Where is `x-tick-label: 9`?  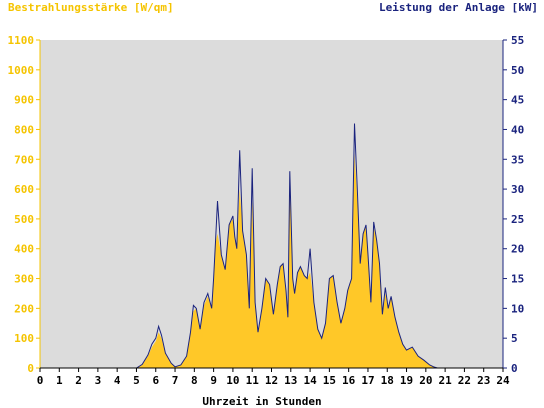 x-tick-label: 9 is located at coordinates (213, 380).